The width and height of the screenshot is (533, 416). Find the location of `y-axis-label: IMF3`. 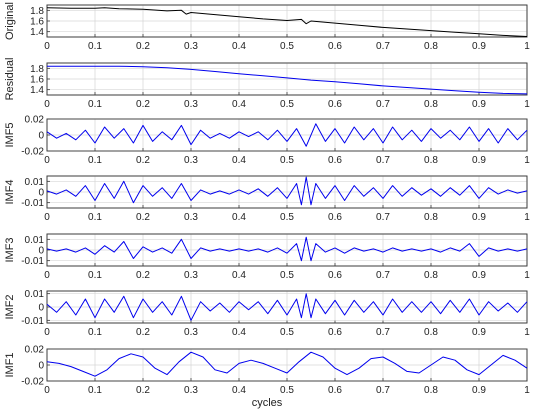

y-axis-label: IMF3 is located at coordinates (10, 249).